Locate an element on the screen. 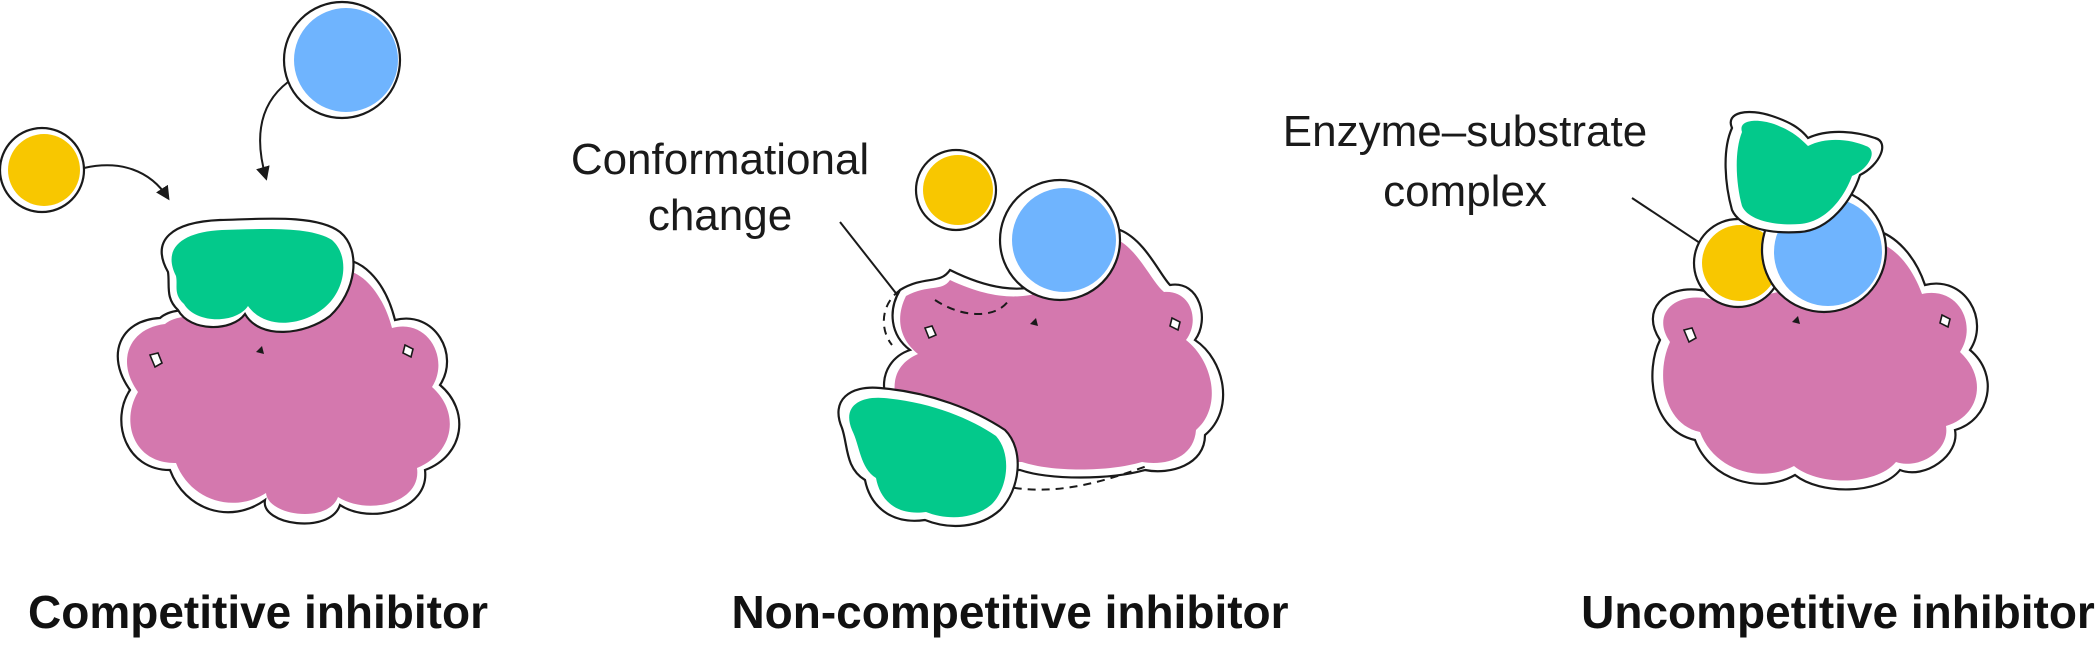  uncompetitive-inhibitor-bound is located at coordinates (1804, 172).